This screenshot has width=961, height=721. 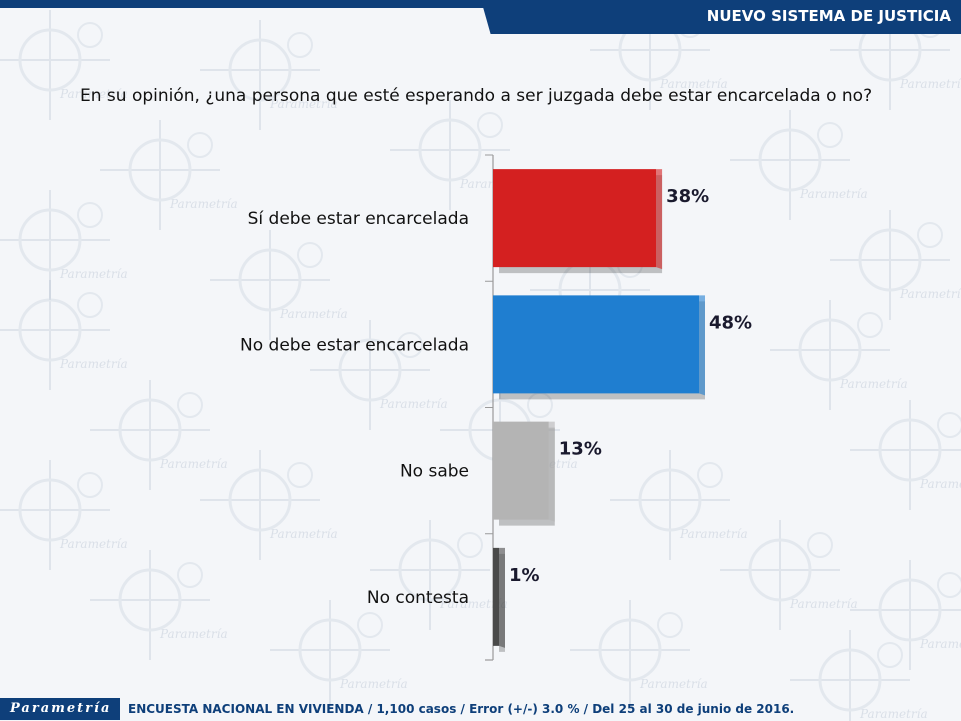 I want to click on header-banner: NUEVO SISTEMA DE JUSTICIA, so click(x=721, y=17).